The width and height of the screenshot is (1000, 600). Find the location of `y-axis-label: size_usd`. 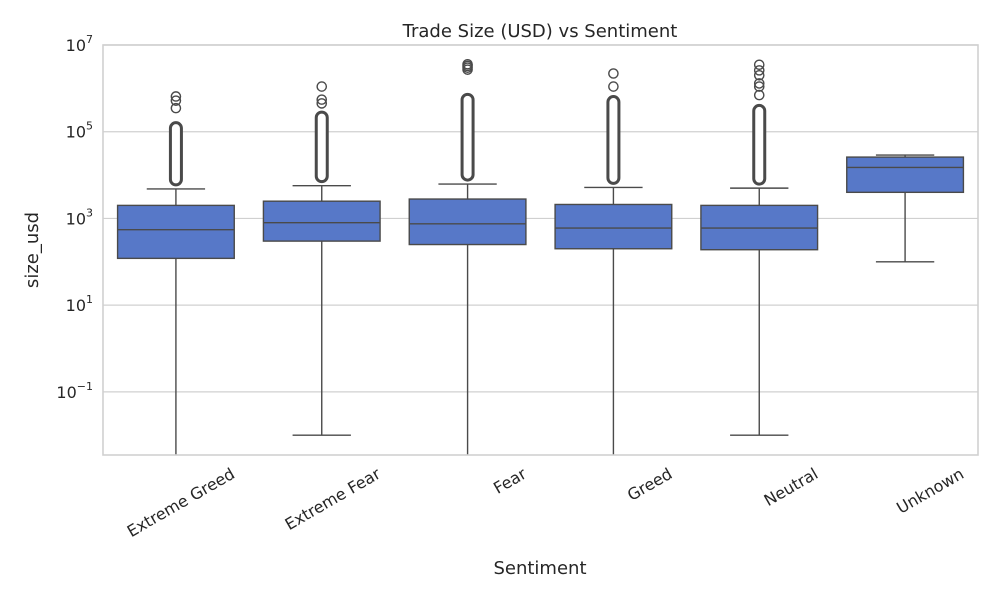

y-axis-label: size_usd is located at coordinates (32, 250).